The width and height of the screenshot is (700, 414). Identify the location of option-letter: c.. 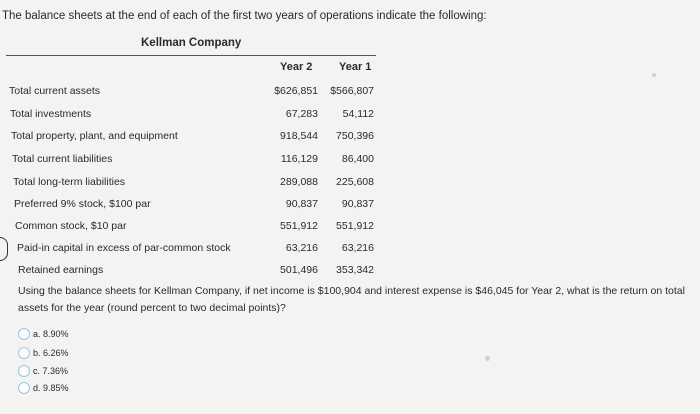
(37, 371).